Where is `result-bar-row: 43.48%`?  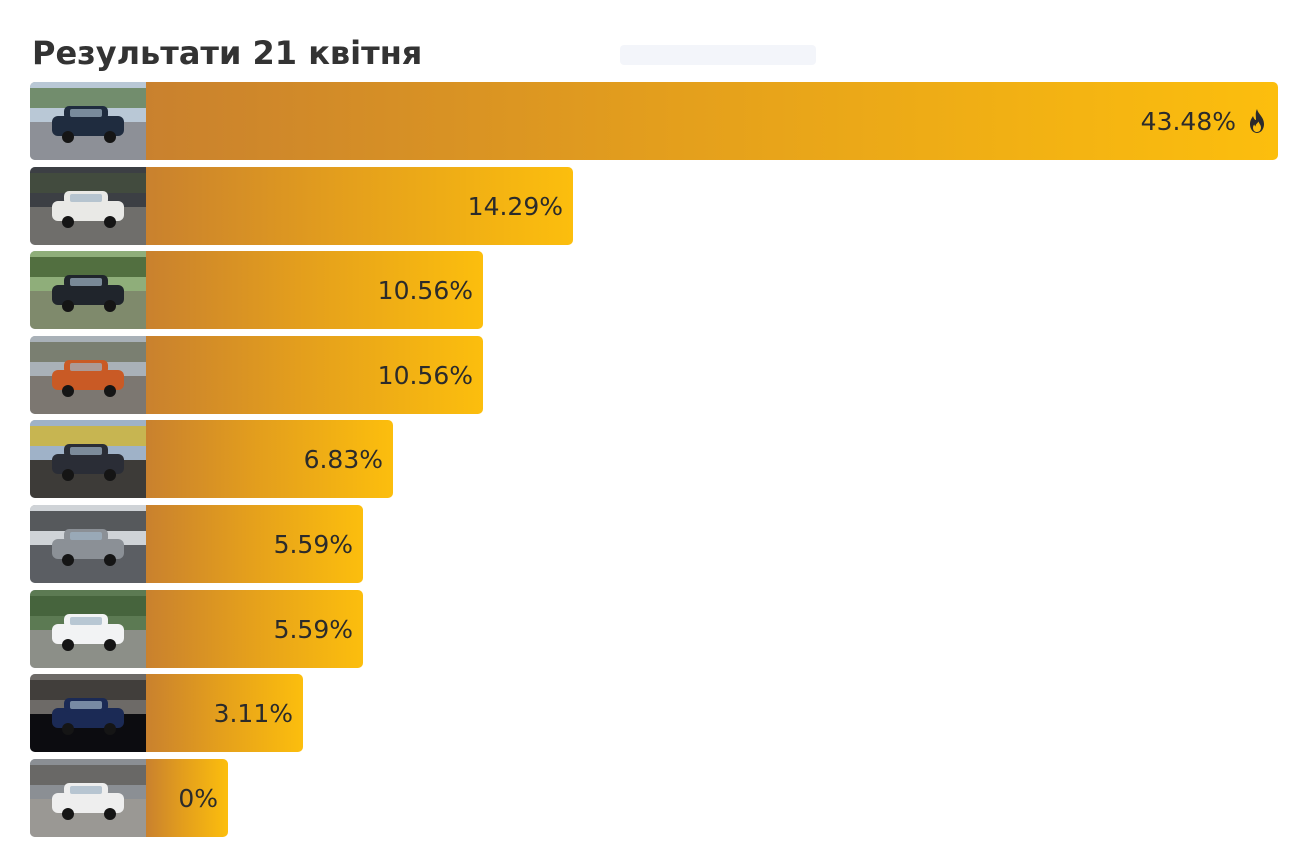 result-bar-row: 43.48% is located at coordinates (654, 121).